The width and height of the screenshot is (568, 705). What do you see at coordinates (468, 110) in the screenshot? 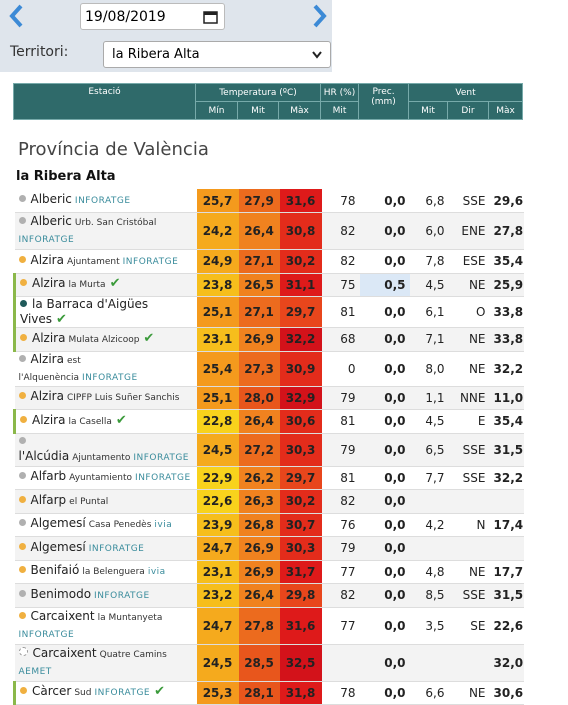
I see `col-header: Dir` at bounding box center [468, 110].